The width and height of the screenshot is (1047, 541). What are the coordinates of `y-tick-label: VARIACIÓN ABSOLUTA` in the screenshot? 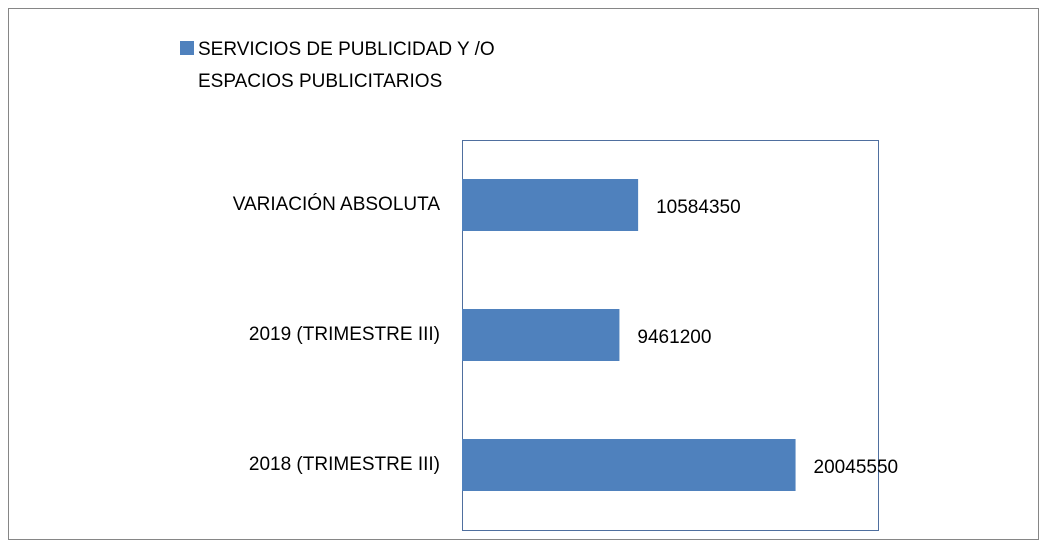 It's located at (337, 204).